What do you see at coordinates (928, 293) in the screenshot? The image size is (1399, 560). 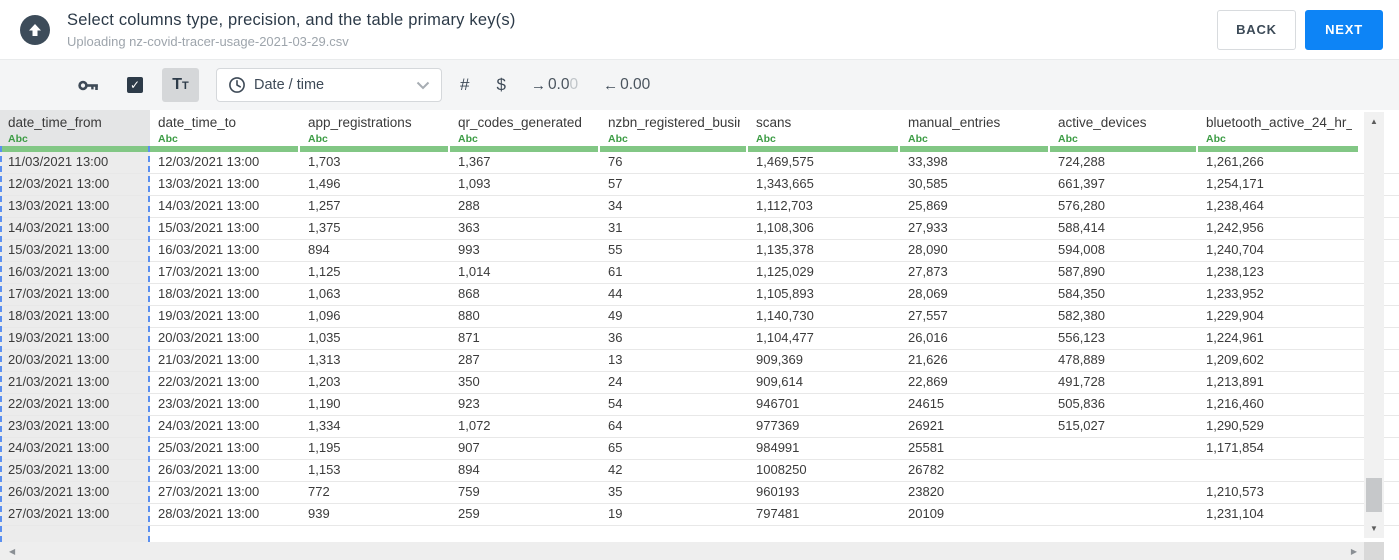 I see `table-cell: 28,069` at bounding box center [928, 293].